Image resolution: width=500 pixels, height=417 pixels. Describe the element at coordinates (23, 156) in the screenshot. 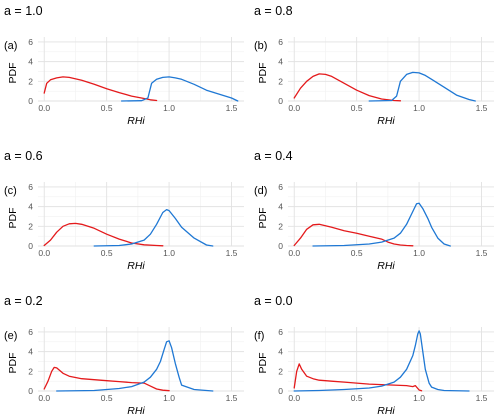

I see `panel-title: a = 0.6` at that location.